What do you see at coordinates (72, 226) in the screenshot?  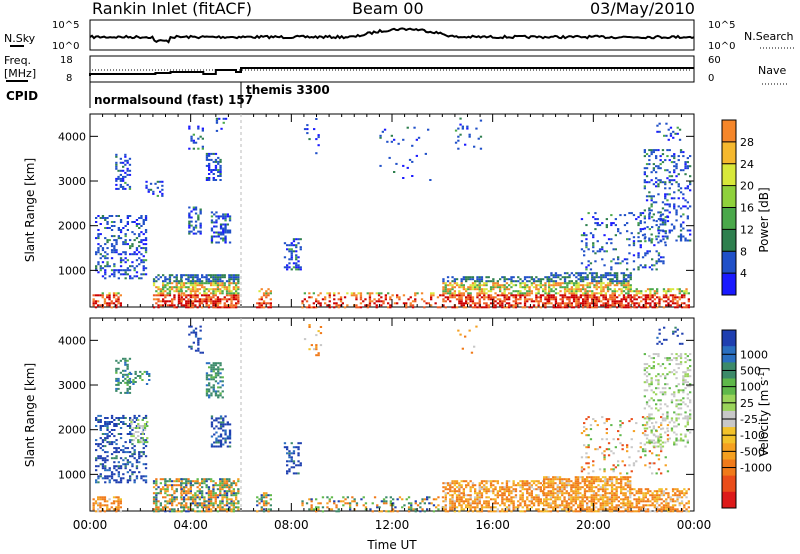 I see `y-tick-label: 2000` at bounding box center [72, 226].